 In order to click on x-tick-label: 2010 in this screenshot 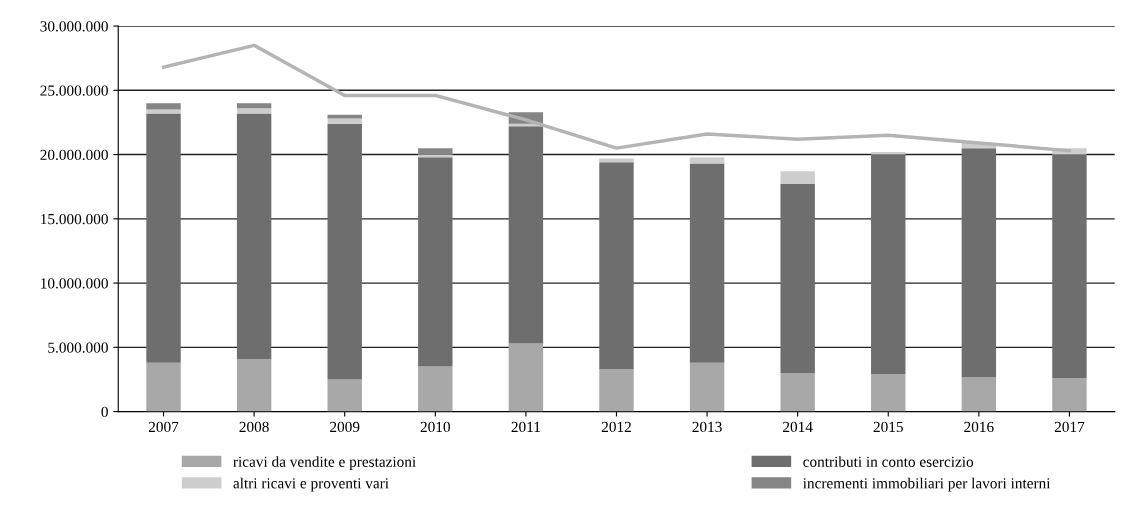, I will do `click(435, 427)`.